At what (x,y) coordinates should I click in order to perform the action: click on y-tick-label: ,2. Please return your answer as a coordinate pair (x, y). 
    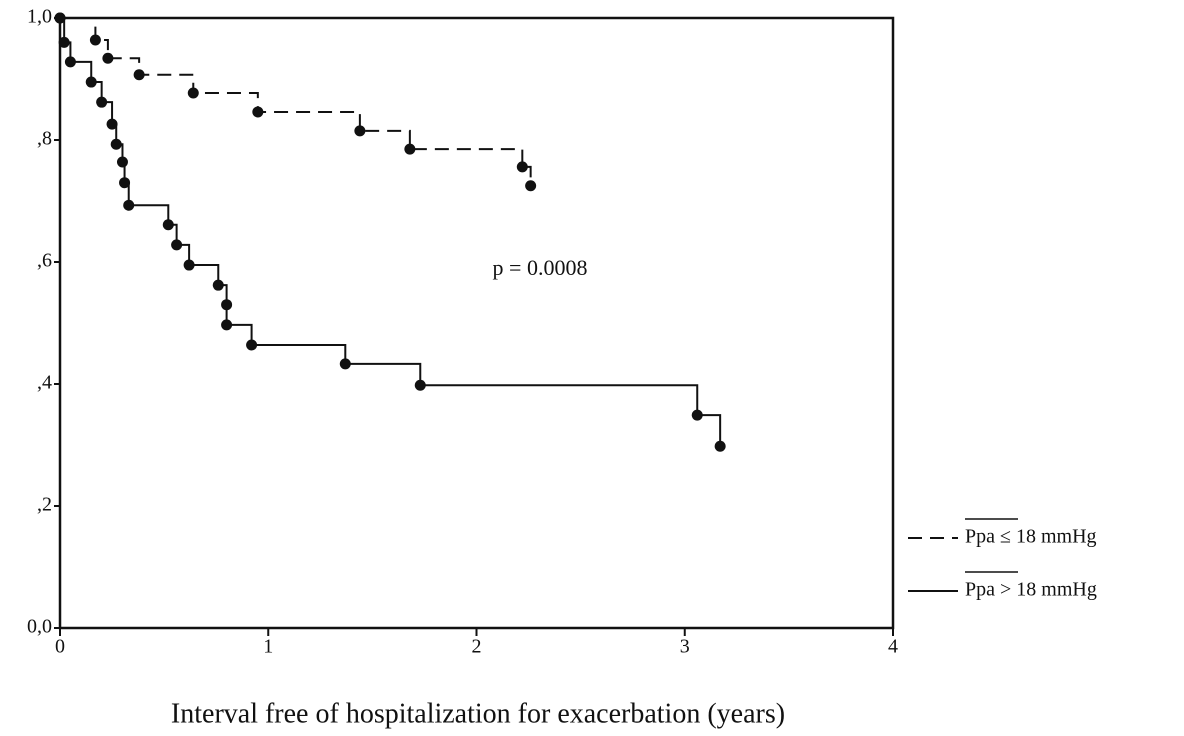
    Looking at the image, I should click on (44, 505).